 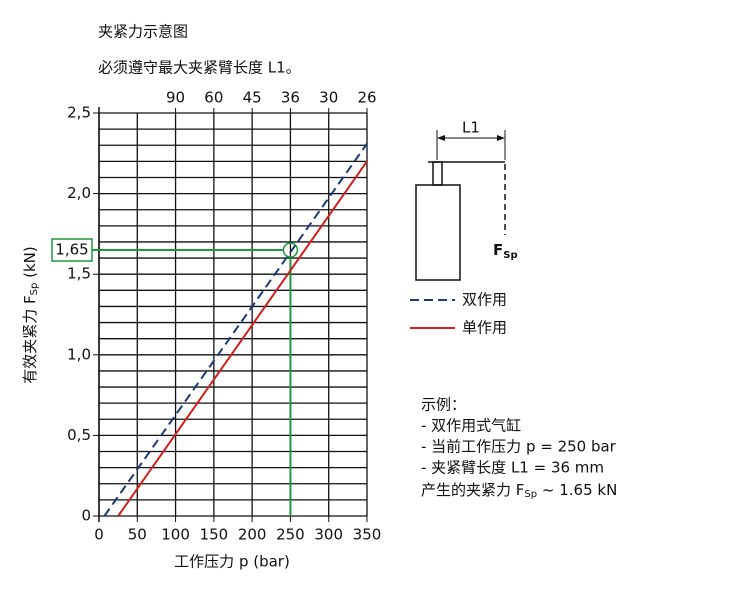 I want to click on x-tick-label: 250, so click(x=290, y=535).